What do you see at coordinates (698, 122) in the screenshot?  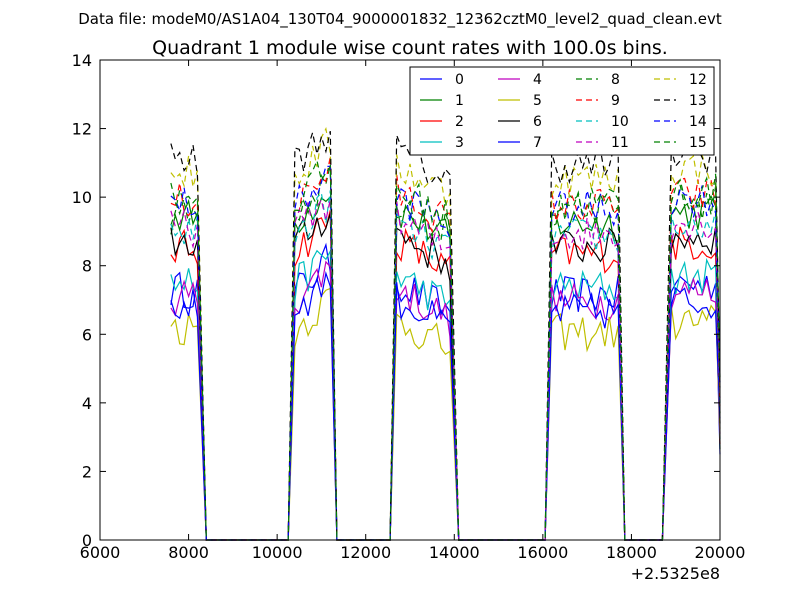 I see `legend-label: 14` at bounding box center [698, 122].